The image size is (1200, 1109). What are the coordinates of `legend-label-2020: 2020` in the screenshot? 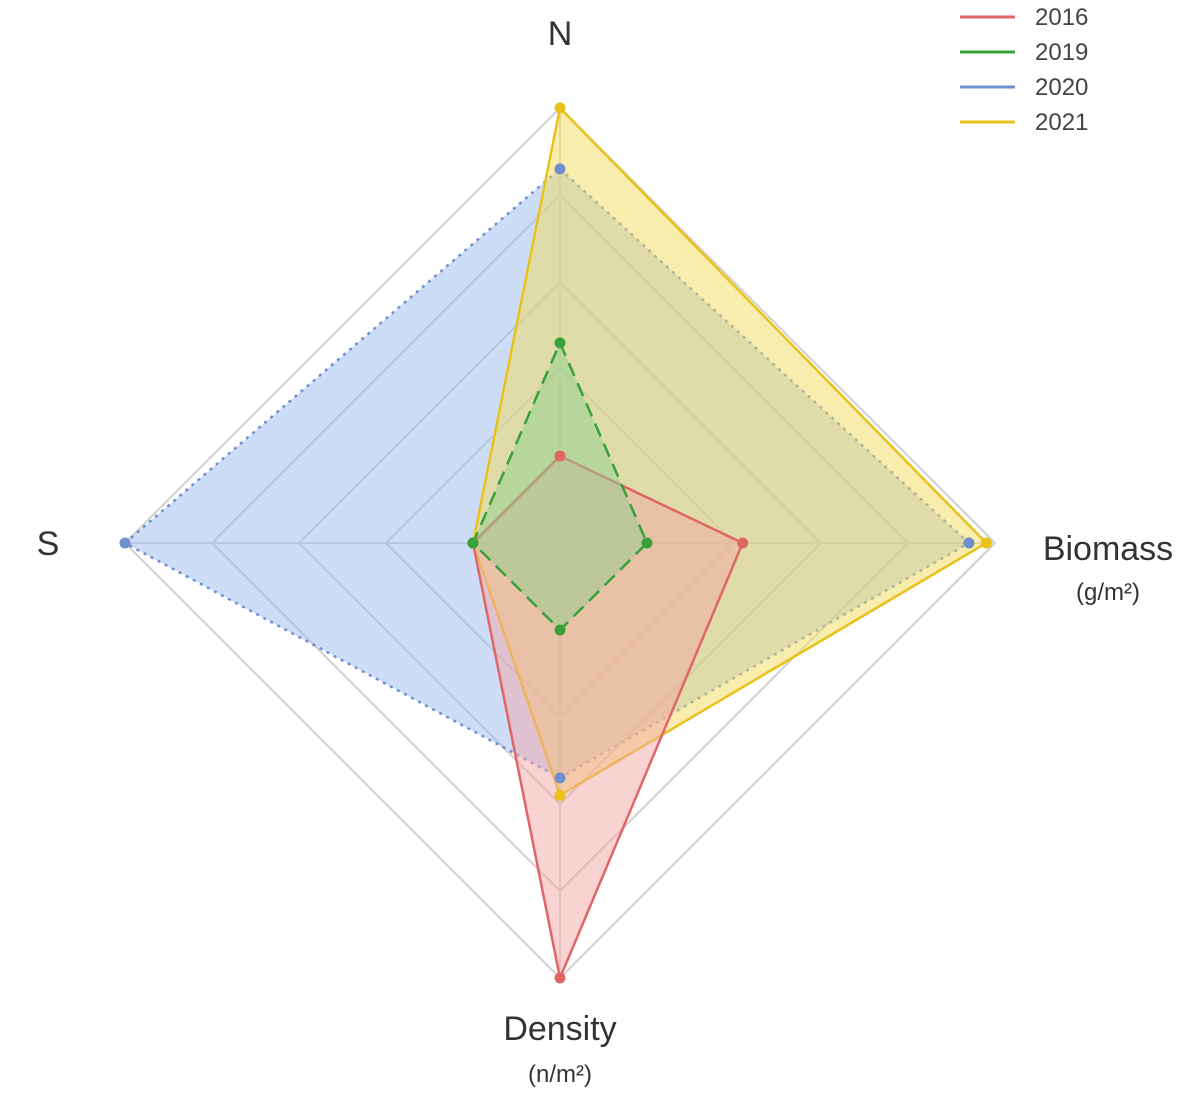 It's located at (1061, 87).